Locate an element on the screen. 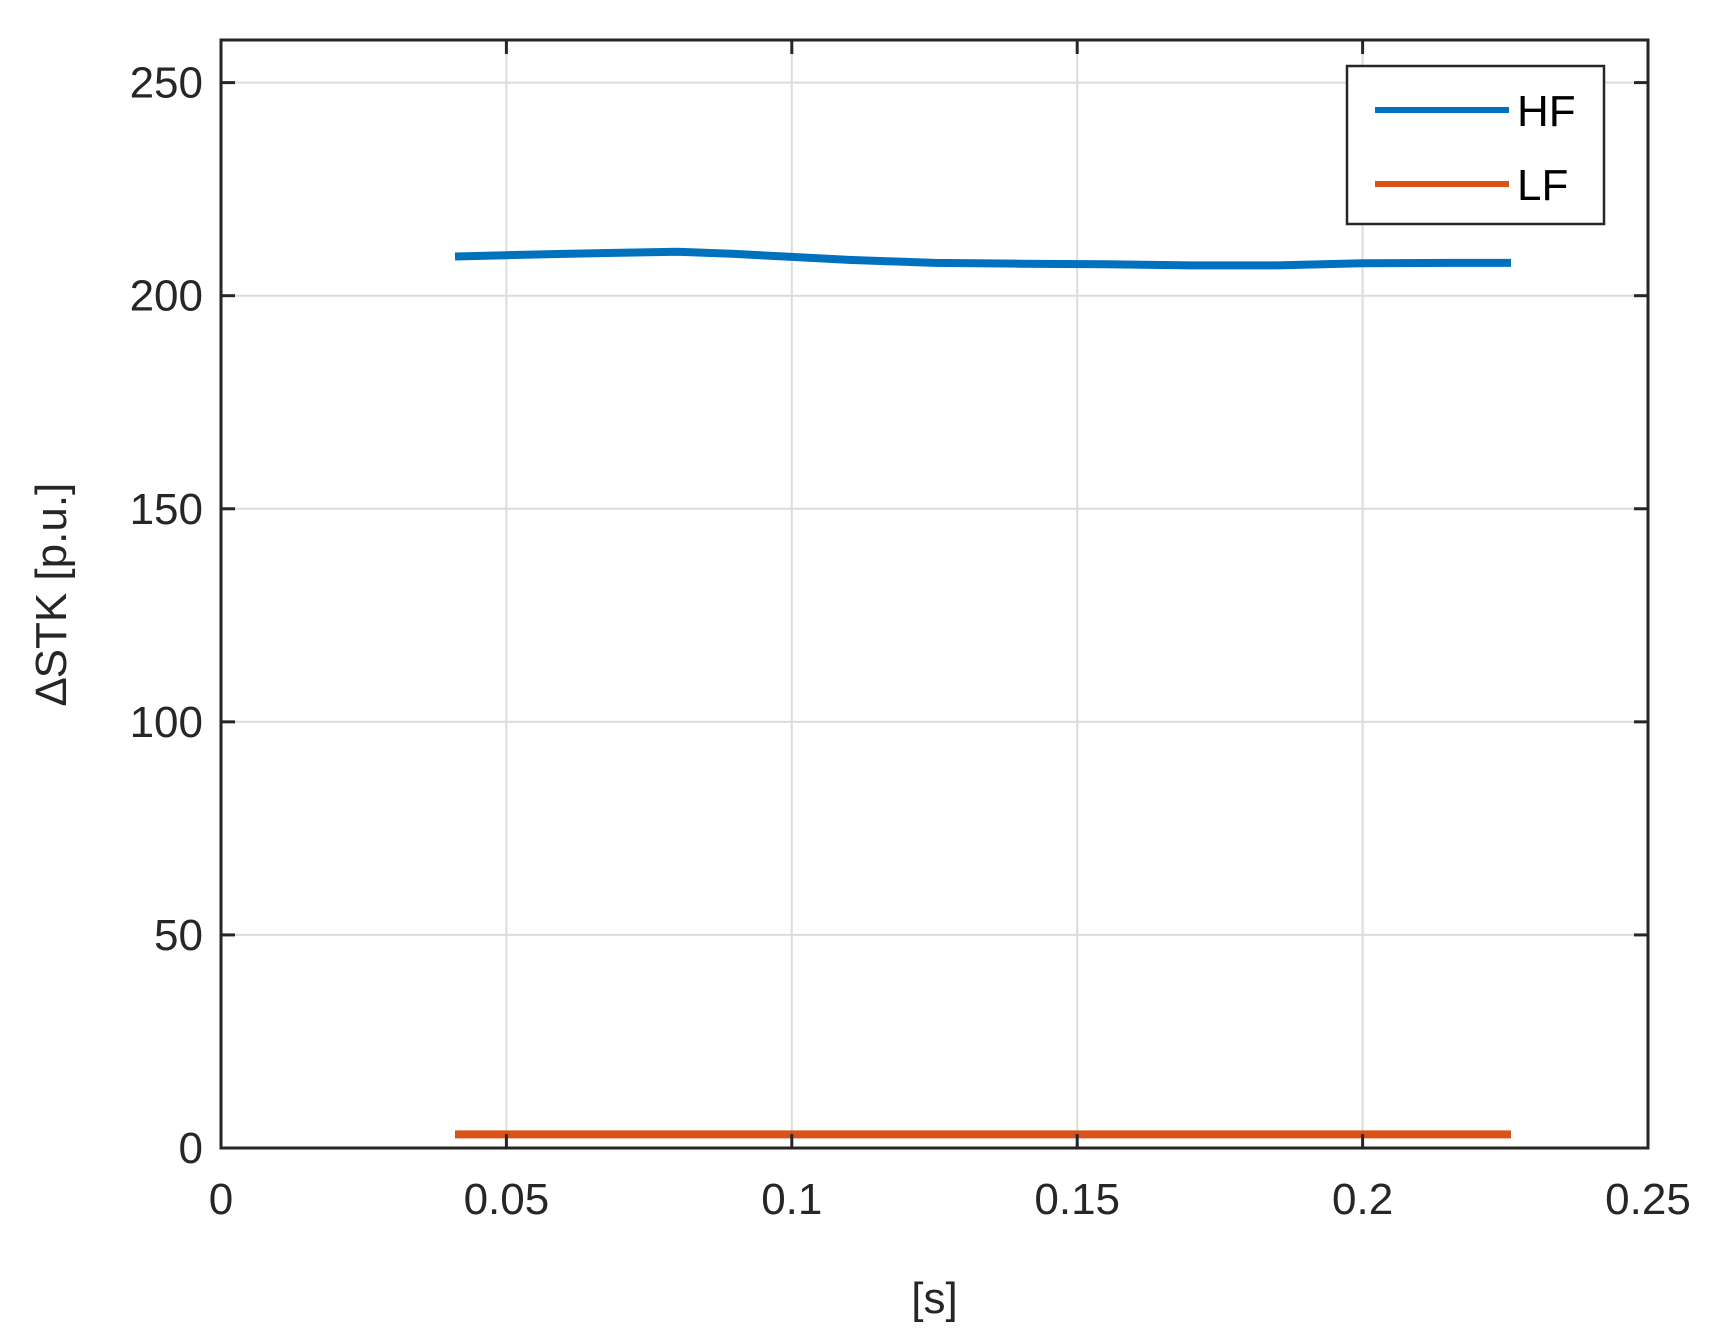 The height and width of the screenshot is (1331, 1724). y-tick-label: 150 is located at coordinates (166, 509).